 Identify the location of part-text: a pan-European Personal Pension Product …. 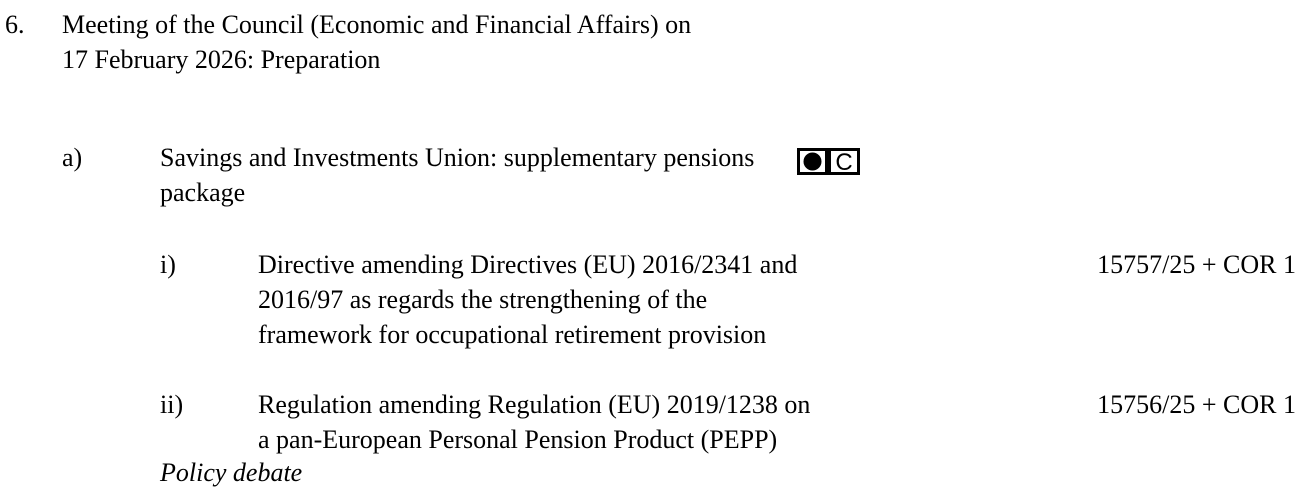
(518, 439).